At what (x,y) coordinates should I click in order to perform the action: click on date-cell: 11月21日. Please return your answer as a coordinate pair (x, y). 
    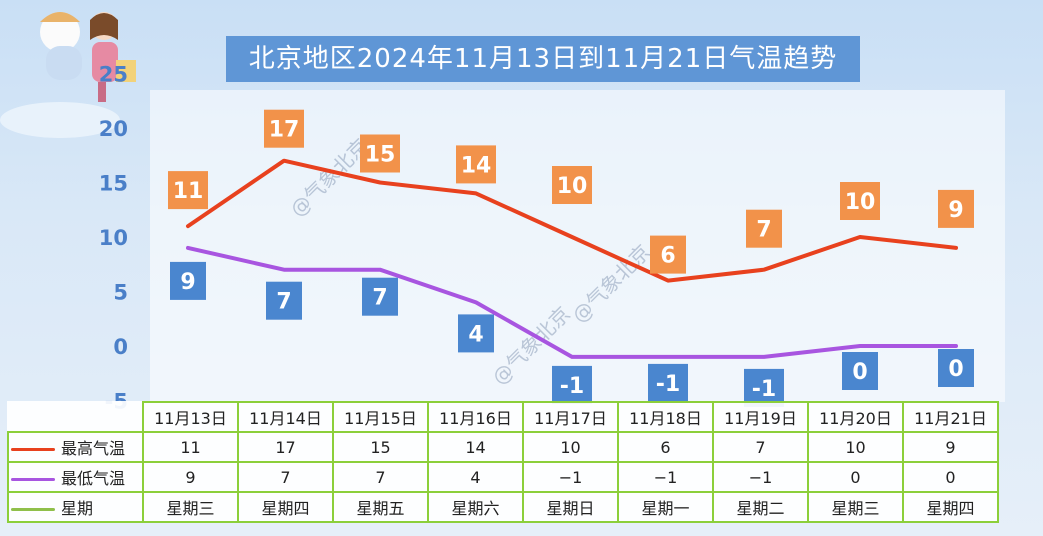
    Looking at the image, I should click on (950, 417).